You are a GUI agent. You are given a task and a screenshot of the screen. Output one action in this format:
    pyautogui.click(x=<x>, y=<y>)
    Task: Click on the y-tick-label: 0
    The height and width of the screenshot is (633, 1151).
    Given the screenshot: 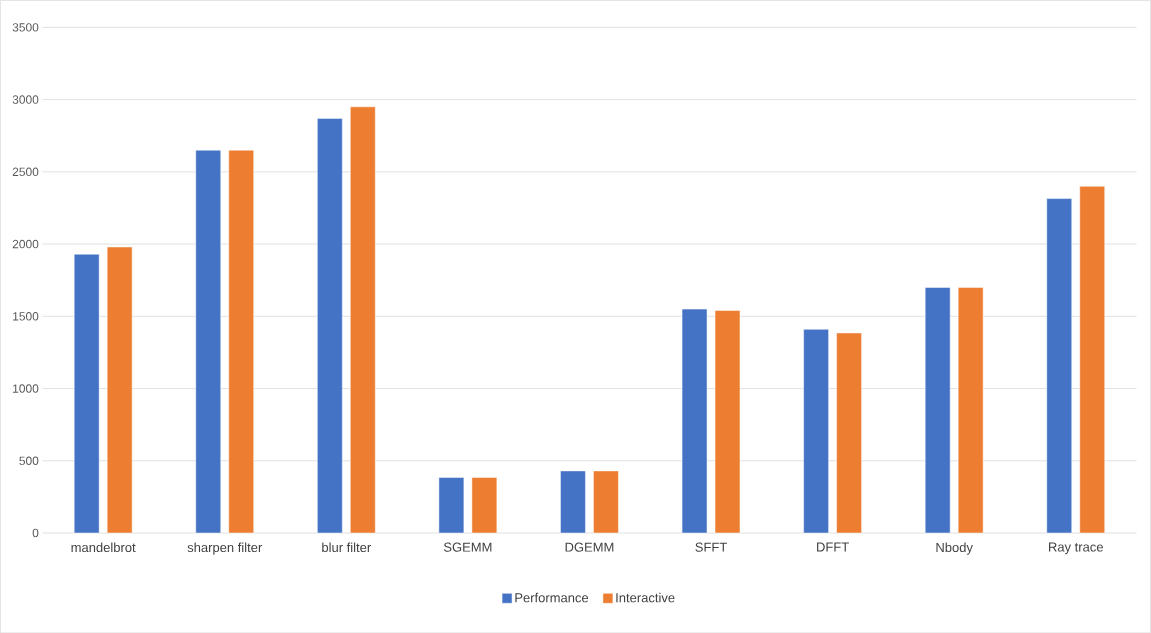 What is the action you would take?
    pyautogui.click(x=35, y=533)
    